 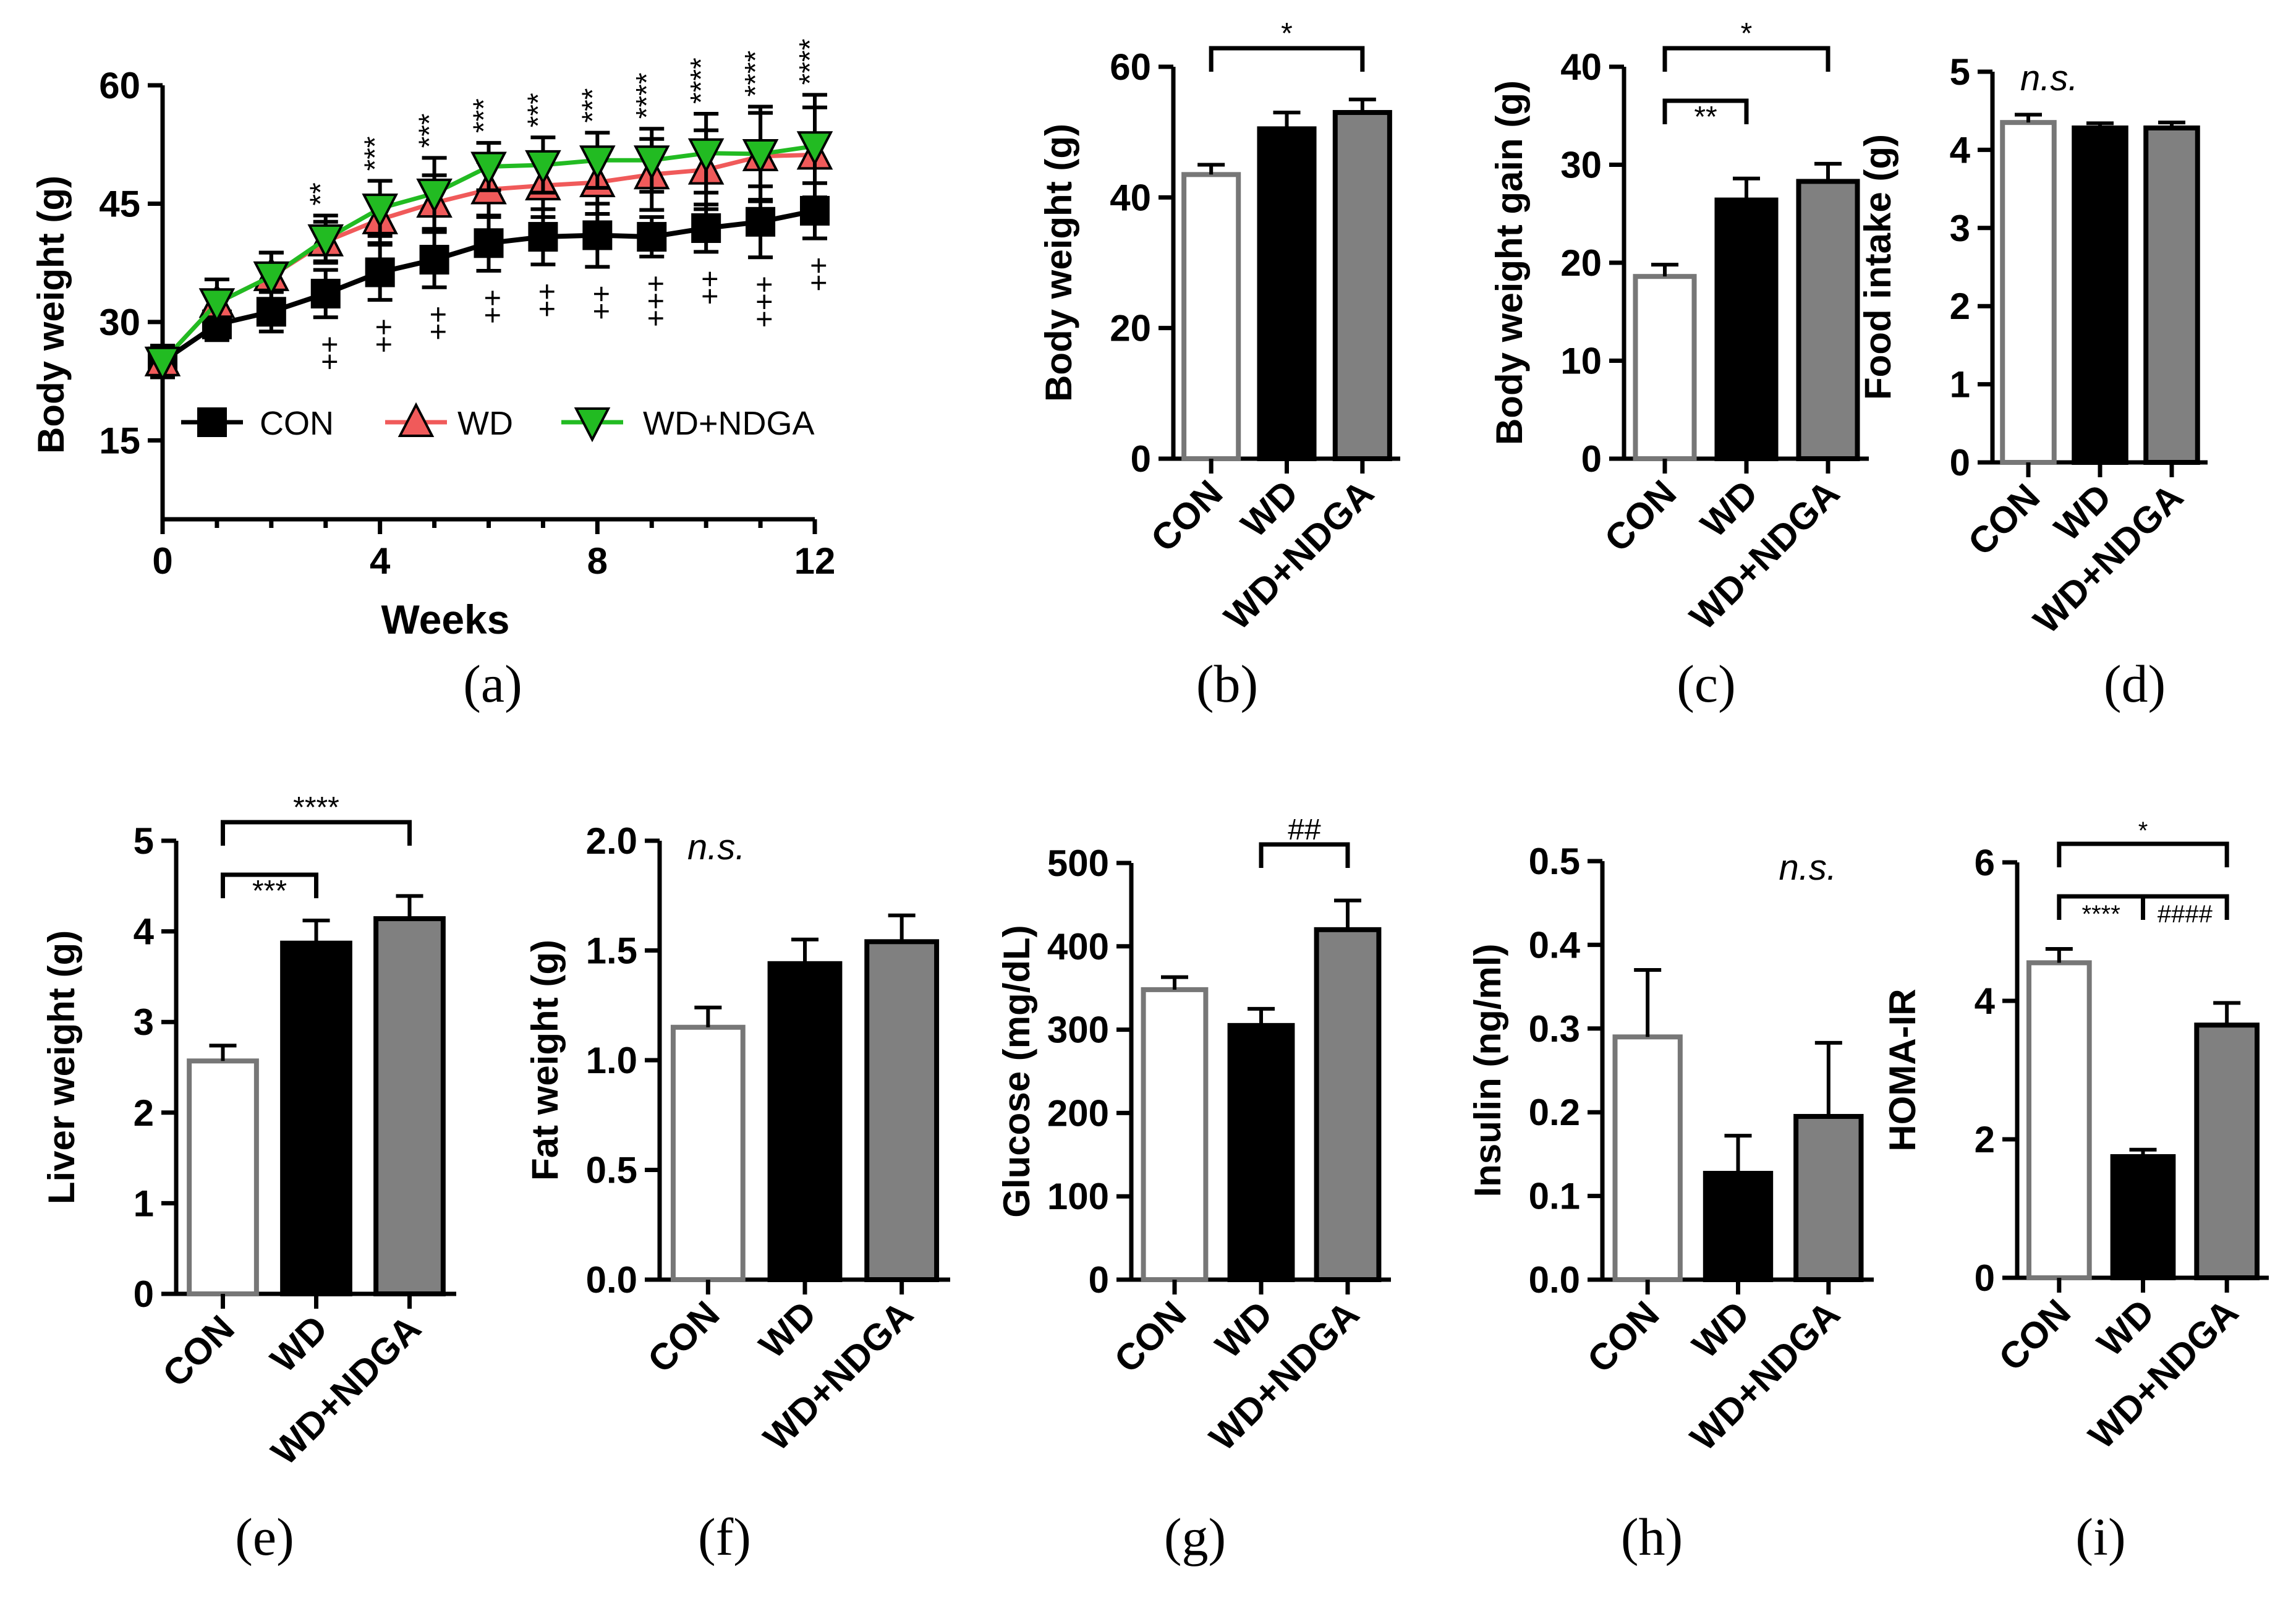 I want to click on y-tick-label: 40, so click(x=1581, y=67).